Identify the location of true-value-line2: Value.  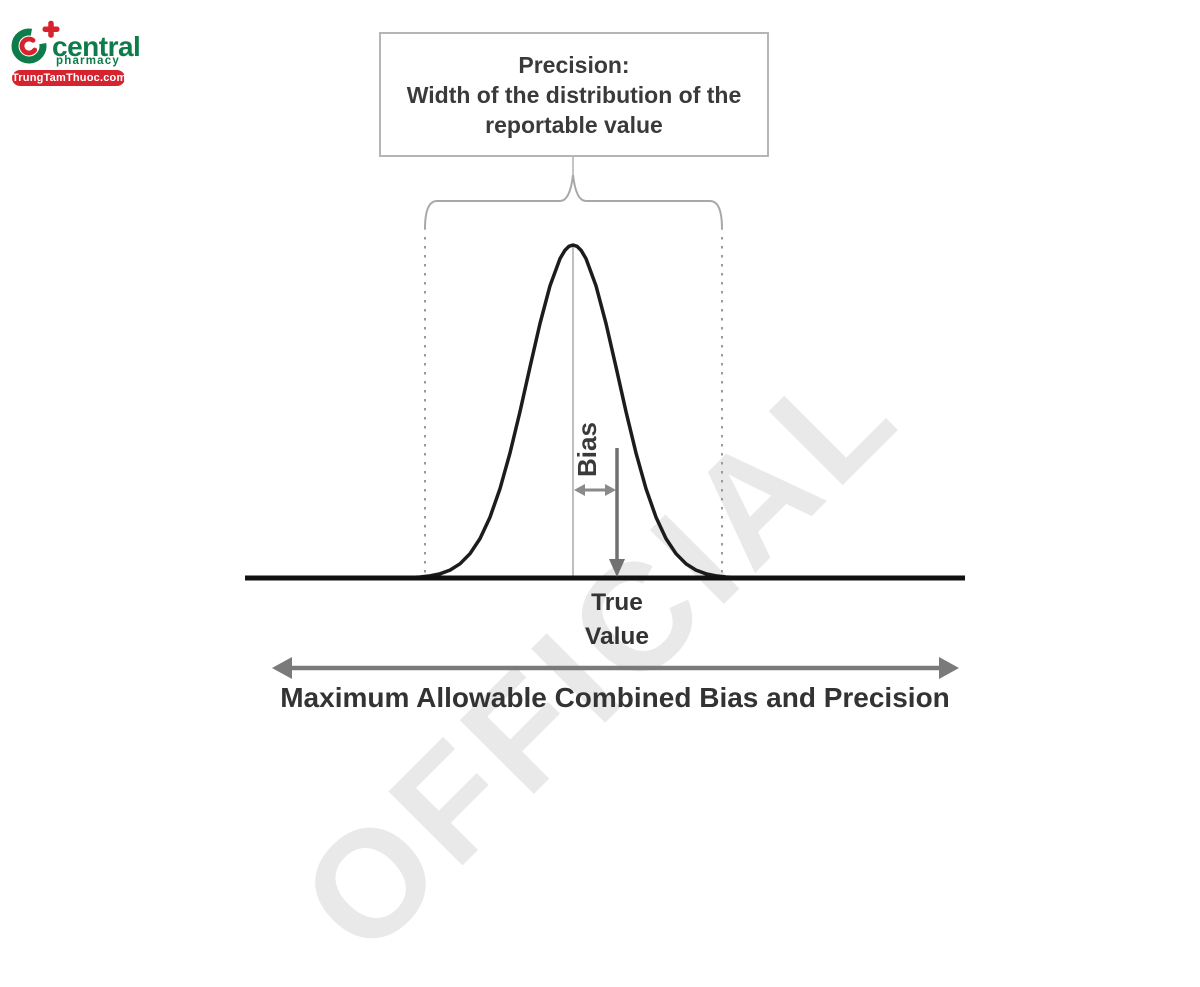
(616, 636).